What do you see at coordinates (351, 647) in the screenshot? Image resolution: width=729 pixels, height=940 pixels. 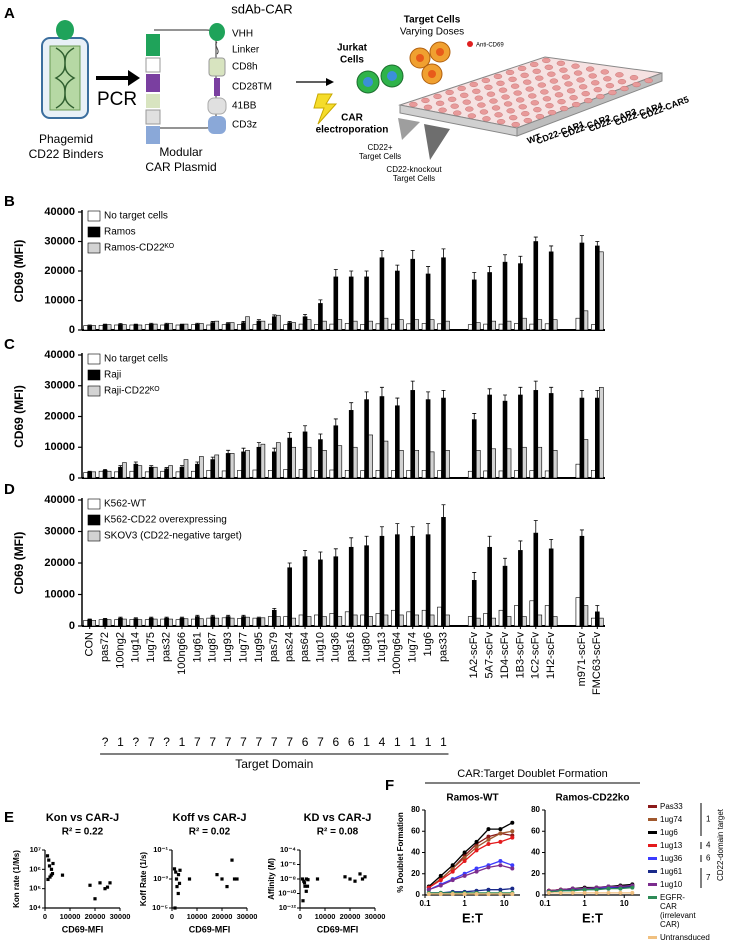 I see `x-tick-label: pas16` at bounding box center [351, 647].